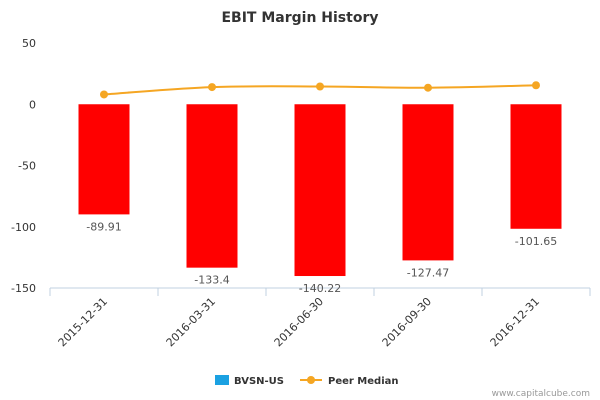  I want to click on legend-item-bvsn-us: BVSN-US, so click(249, 381).